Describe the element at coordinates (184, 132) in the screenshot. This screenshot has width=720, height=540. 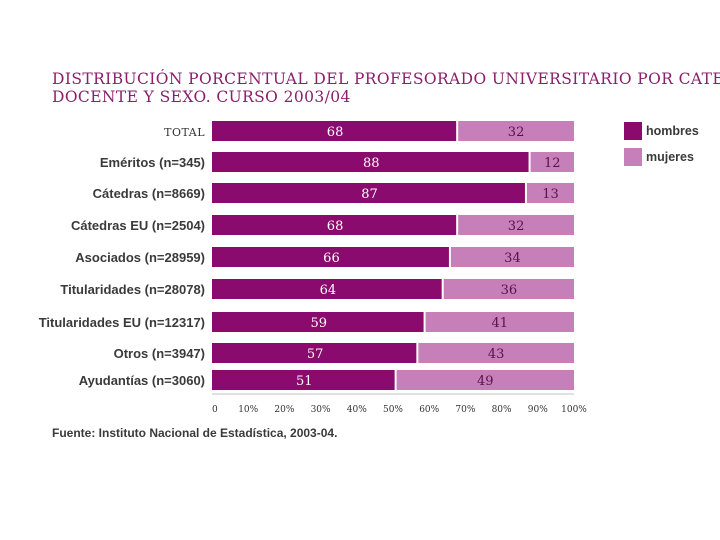
I see `category-label-0: TOTAL` at that location.